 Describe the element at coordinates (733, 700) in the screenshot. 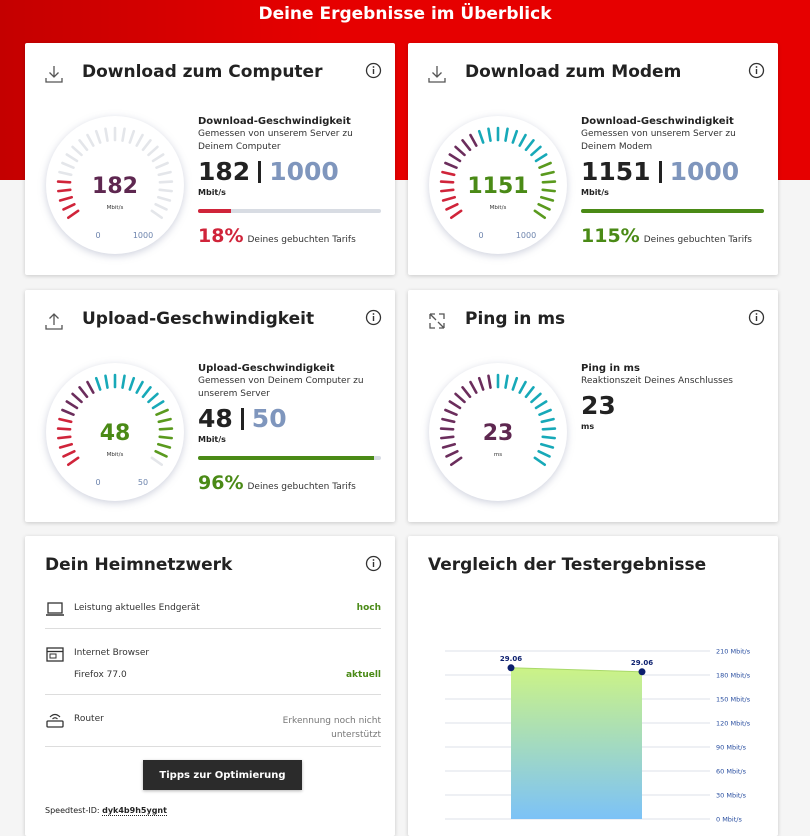

I see `y-tick-label: 150 Mbit/s` at that location.